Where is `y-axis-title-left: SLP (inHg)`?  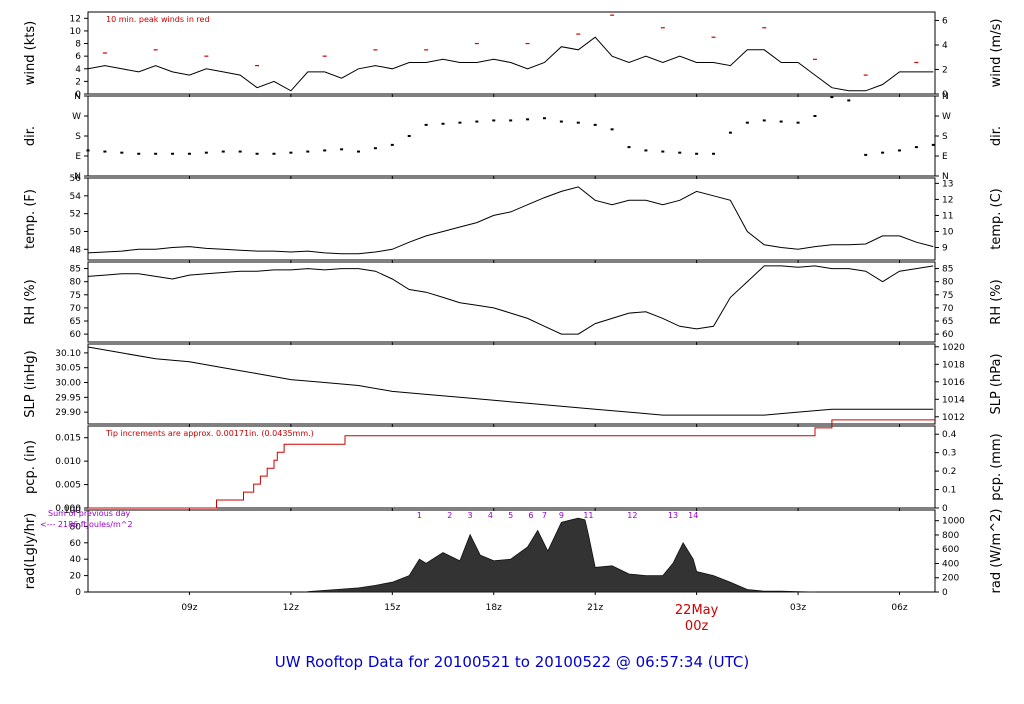
y-axis-title-left: SLP (inHg) is located at coordinates (30, 384).